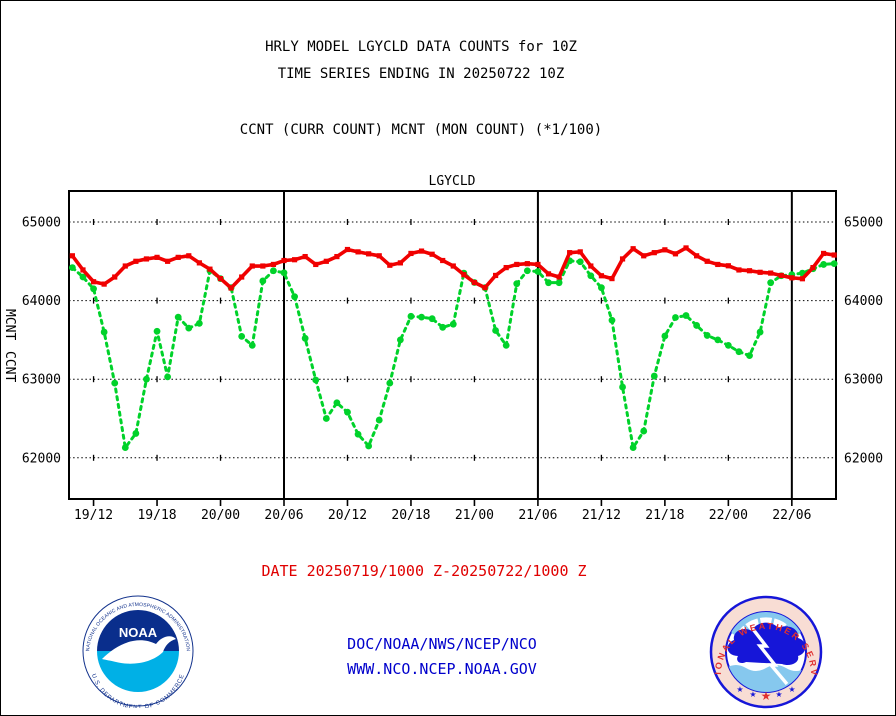 Image resolution: width=896 pixels, height=716 pixels. Describe the element at coordinates (93, 515) in the screenshot. I see `x-tick-label: 19/12` at that location.